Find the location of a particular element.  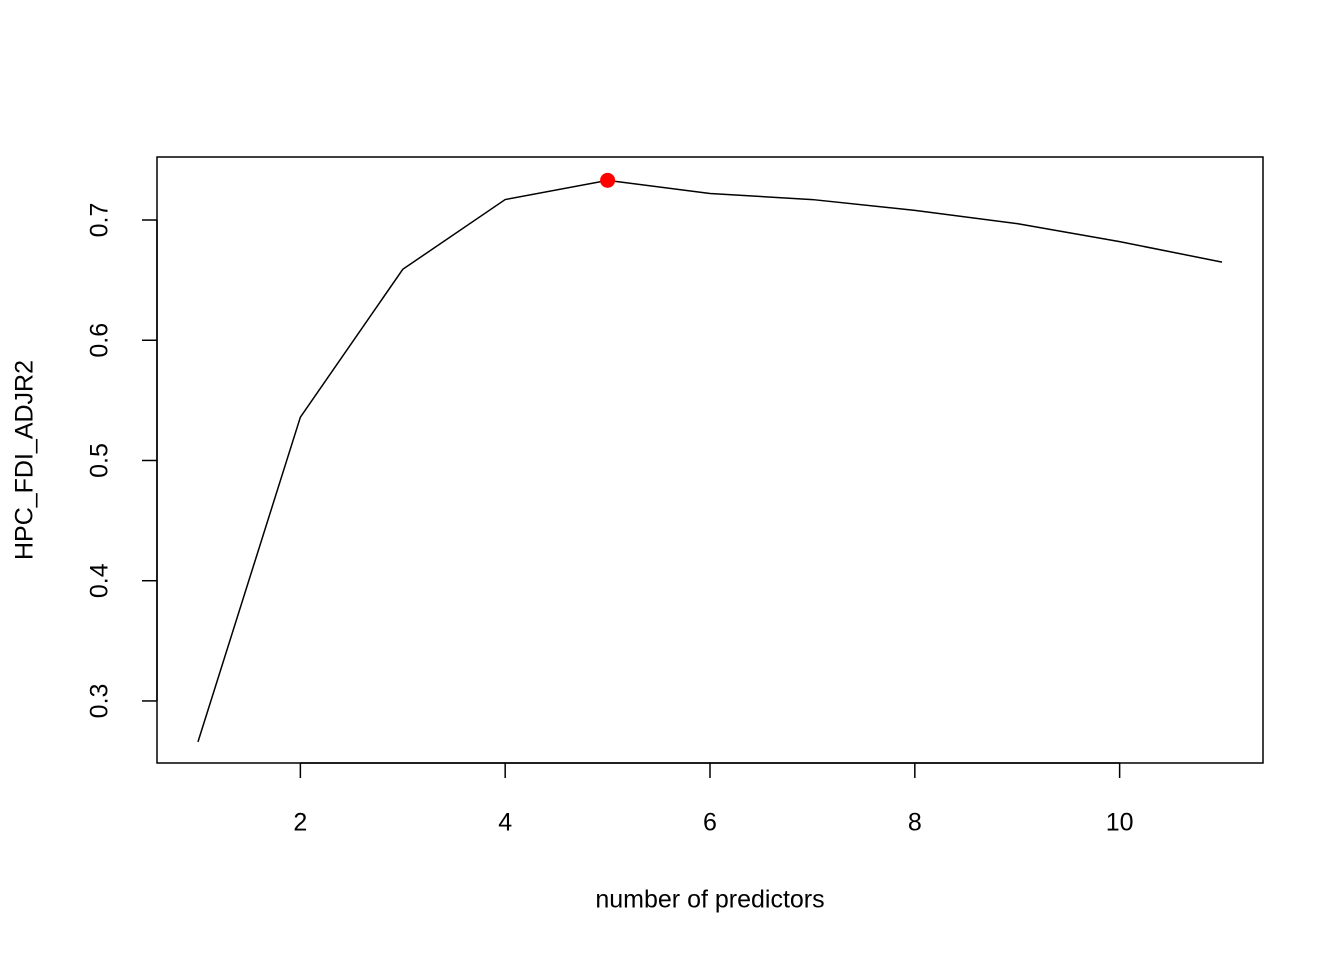

y-tick-label: 0.5 is located at coordinates (100, 460).